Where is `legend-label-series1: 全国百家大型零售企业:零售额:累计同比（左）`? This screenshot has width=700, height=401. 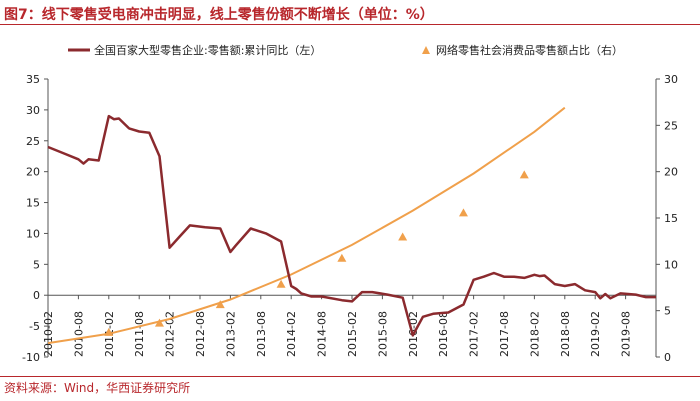
legend-label-series1: 全国百家大型零售企业:零售额:累计同比（左） is located at coordinates (207, 50).